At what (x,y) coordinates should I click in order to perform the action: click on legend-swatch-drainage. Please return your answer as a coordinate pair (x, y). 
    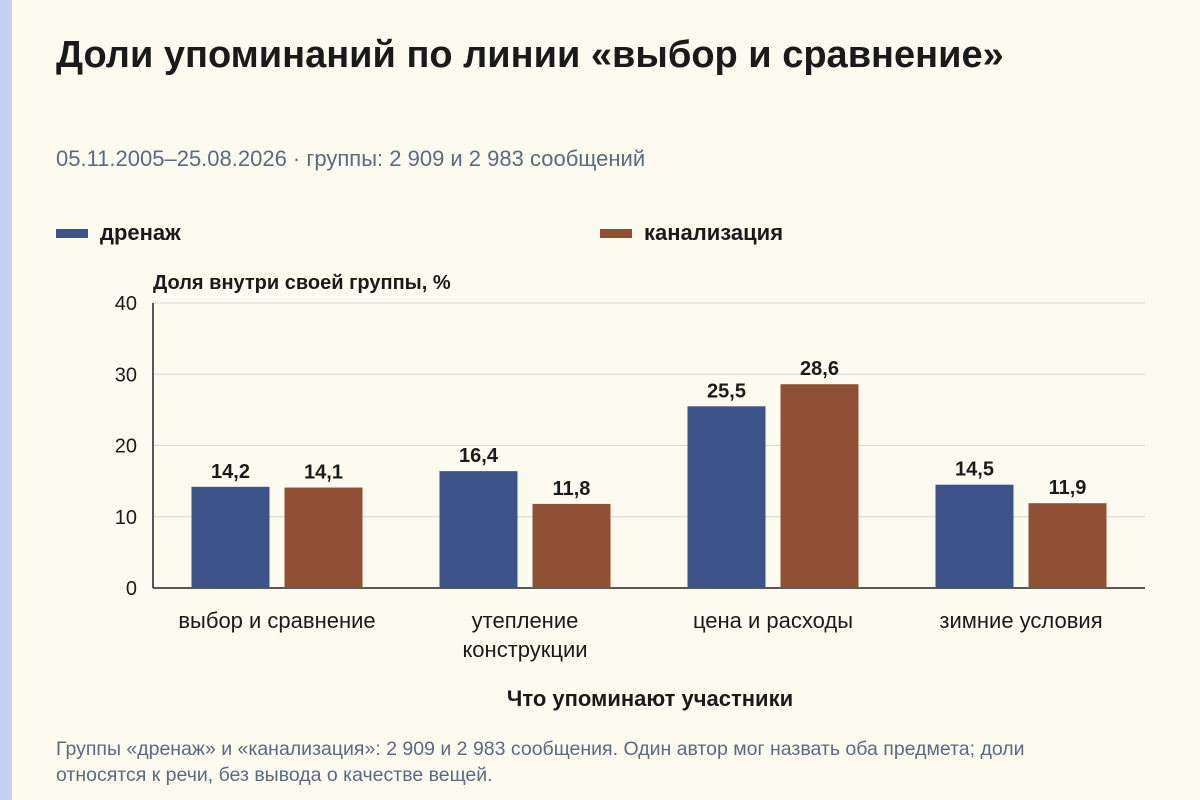
    Looking at the image, I should click on (72, 233).